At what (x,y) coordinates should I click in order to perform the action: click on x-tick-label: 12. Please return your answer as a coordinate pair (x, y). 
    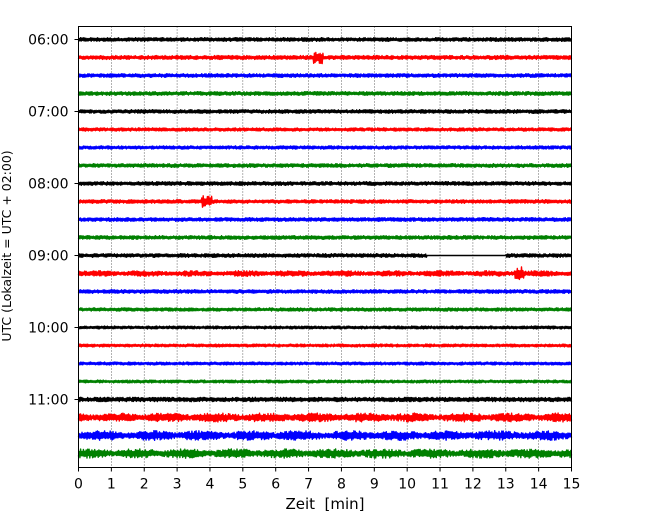
    Looking at the image, I should click on (473, 485).